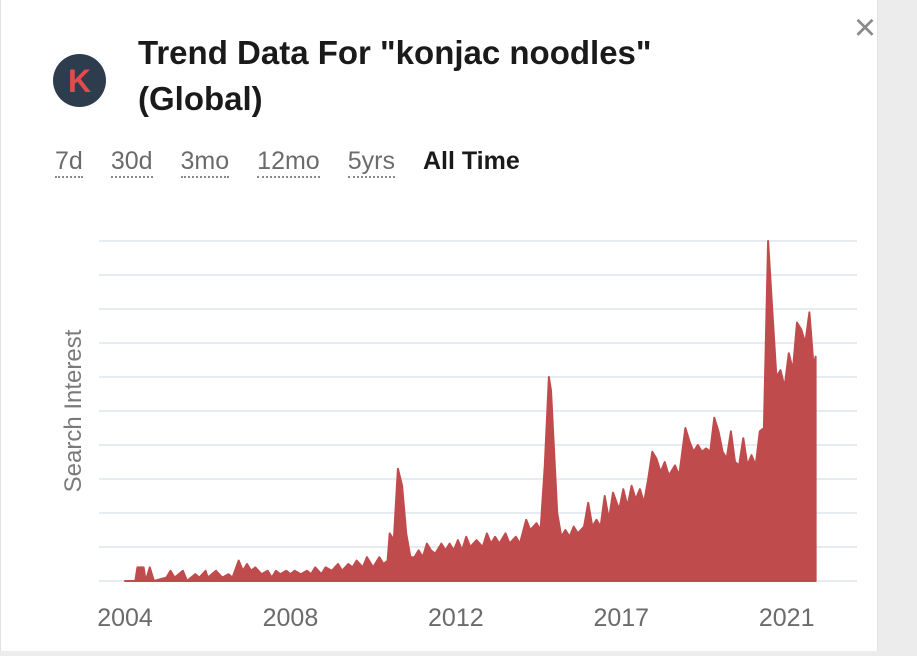 This screenshot has height=656, width=917. What do you see at coordinates (395, 75) in the screenshot?
I see `page-title: Trend Data For "konjac noodles" (Global)` at bounding box center [395, 75].